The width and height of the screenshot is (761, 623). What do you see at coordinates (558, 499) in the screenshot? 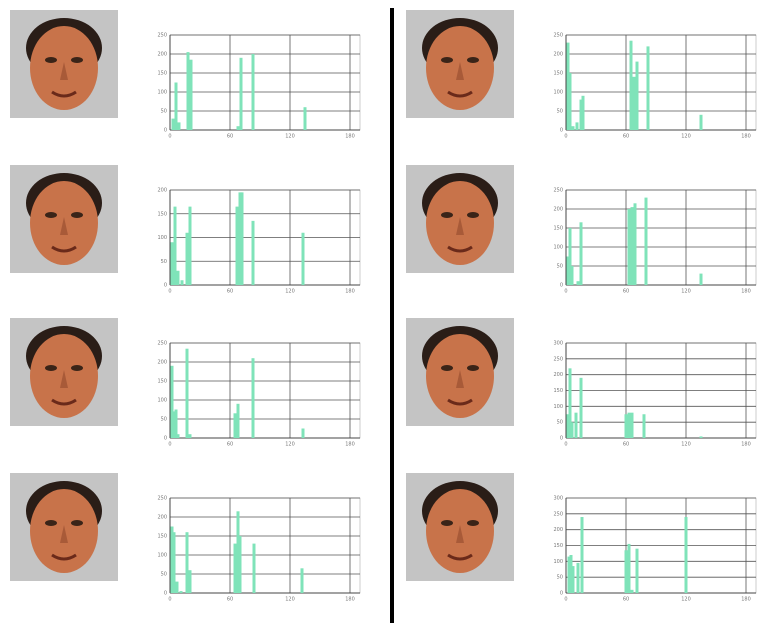
I see `y-tick-label: 300` at bounding box center [558, 499].